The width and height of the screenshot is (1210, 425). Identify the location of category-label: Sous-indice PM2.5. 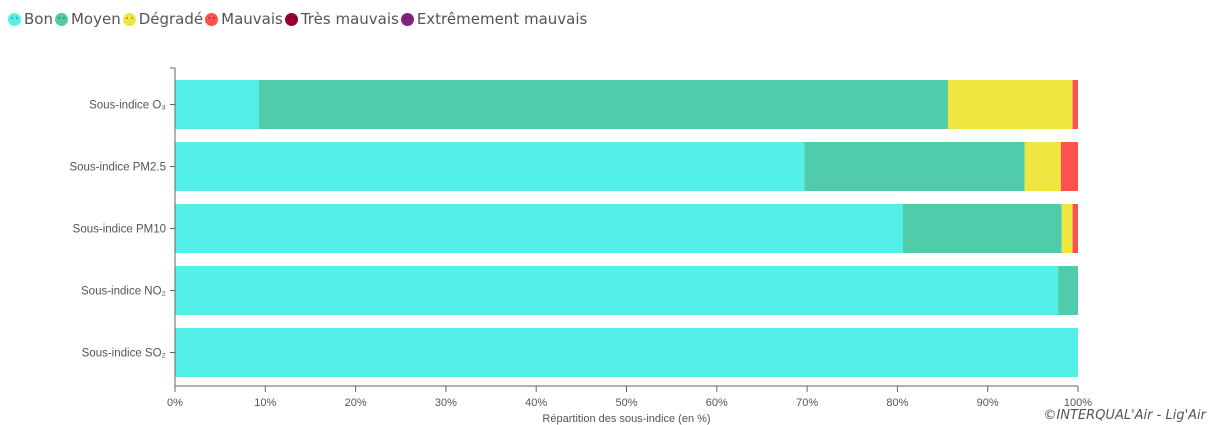
(117, 168).